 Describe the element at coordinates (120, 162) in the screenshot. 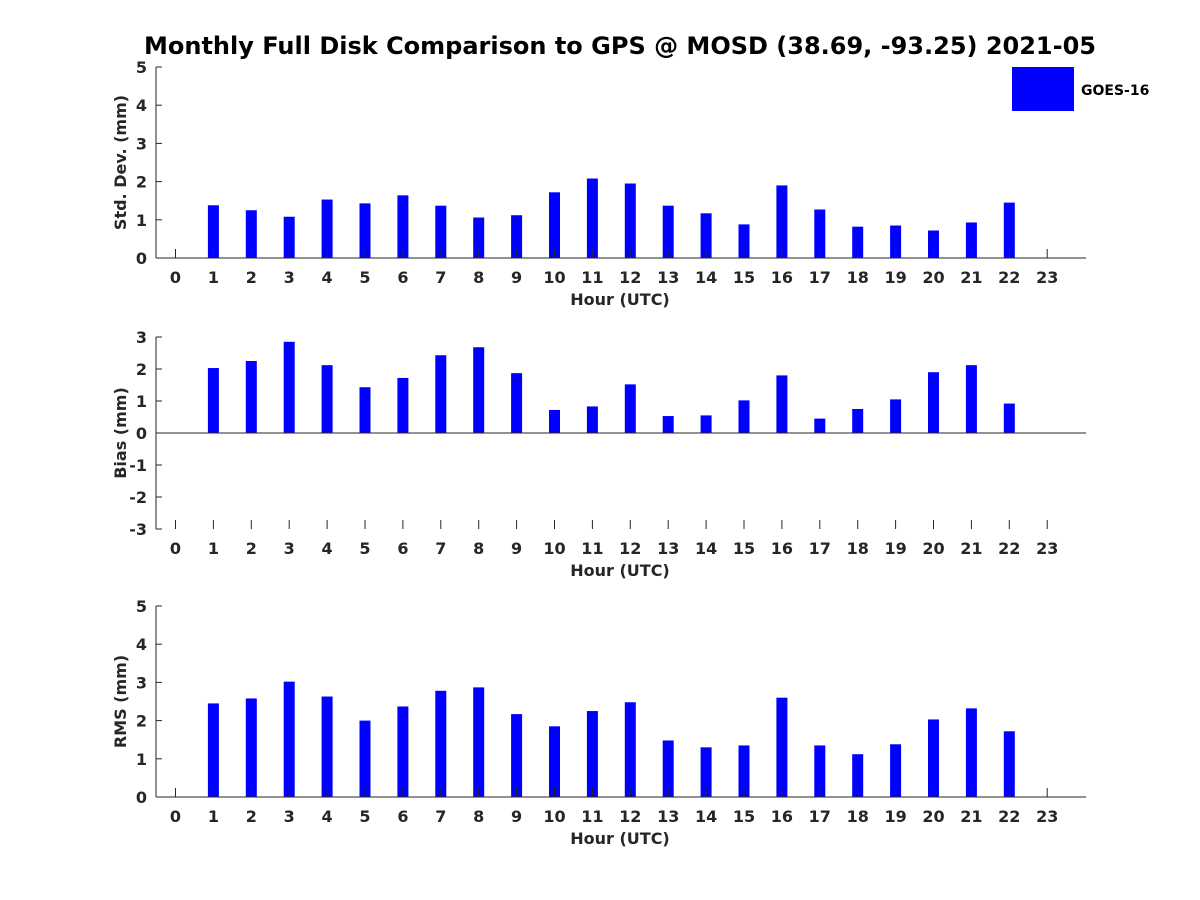

I see `y-axis-label: Std. Dev. (mm)` at that location.